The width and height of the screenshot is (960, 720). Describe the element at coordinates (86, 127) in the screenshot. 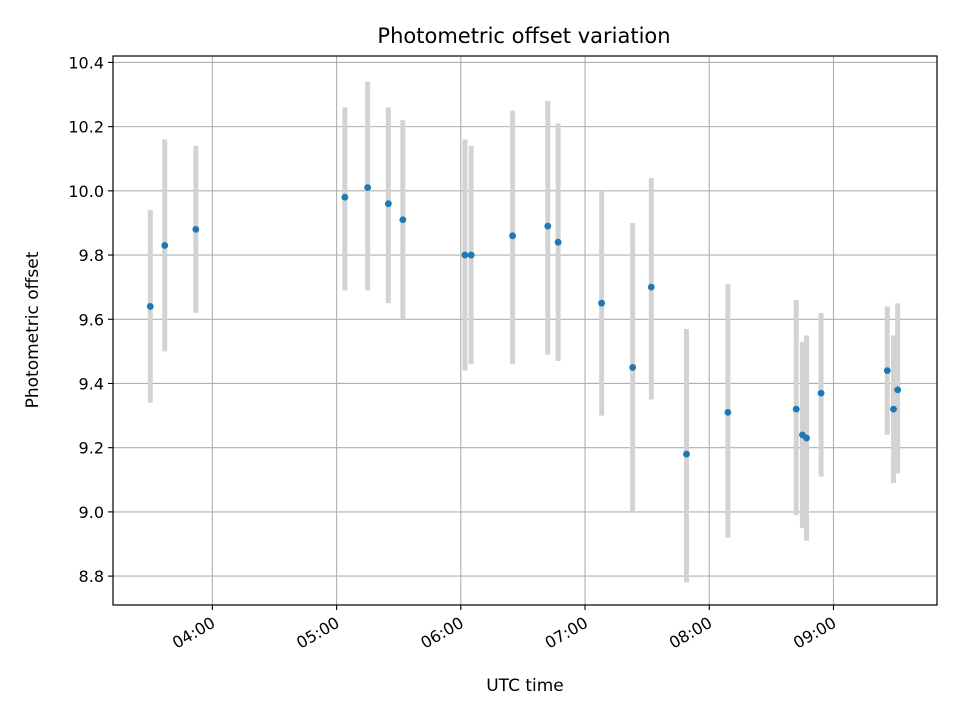

I see `y-tick-label: 10.2` at that location.